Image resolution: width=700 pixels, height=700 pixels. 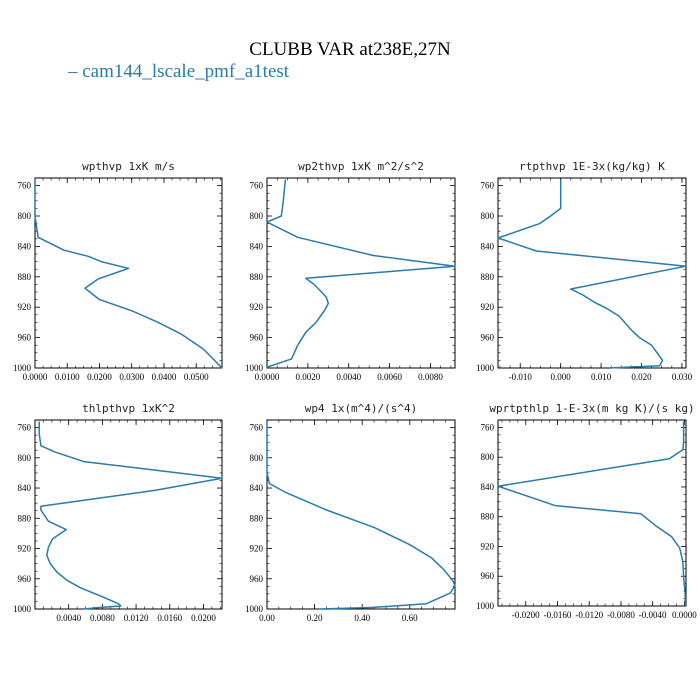 I want to click on x-tick-label: 0.0020, so click(x=307, y=377).